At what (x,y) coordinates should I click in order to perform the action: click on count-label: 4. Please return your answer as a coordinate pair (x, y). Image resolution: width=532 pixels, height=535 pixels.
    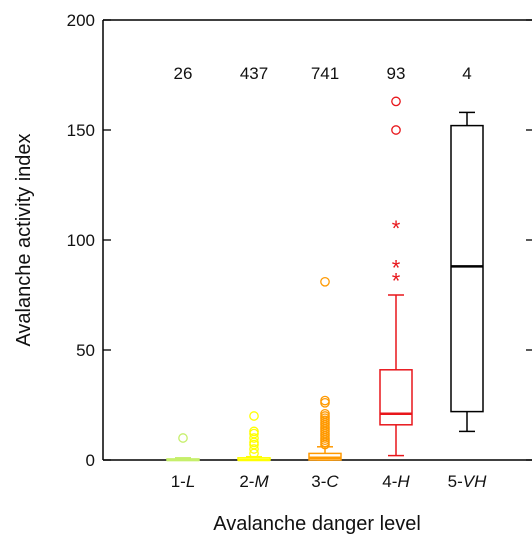
    Looking at the image, I should click on (466, 73).